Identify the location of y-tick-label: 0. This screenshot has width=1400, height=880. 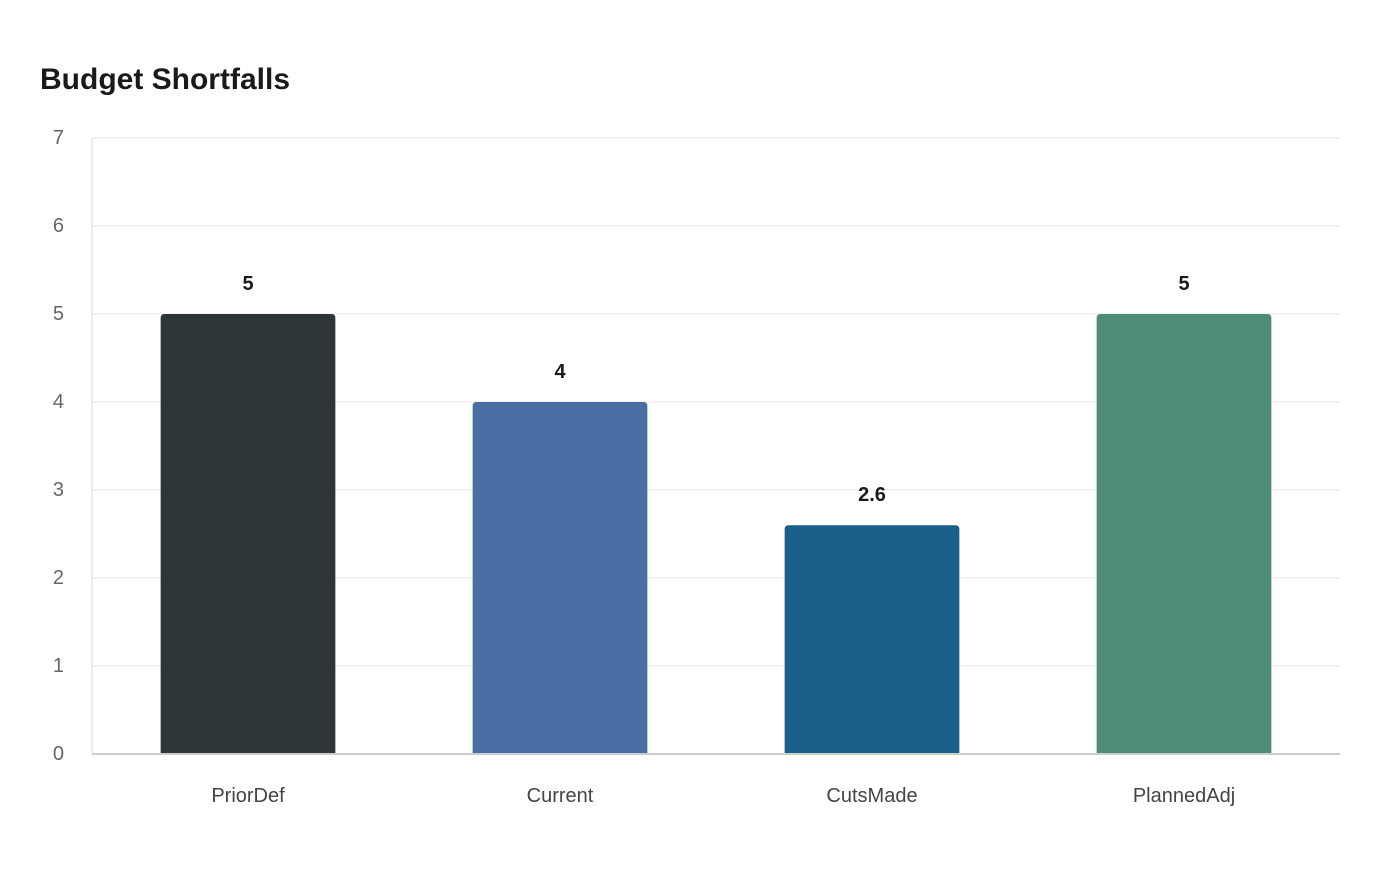
(58, 754).